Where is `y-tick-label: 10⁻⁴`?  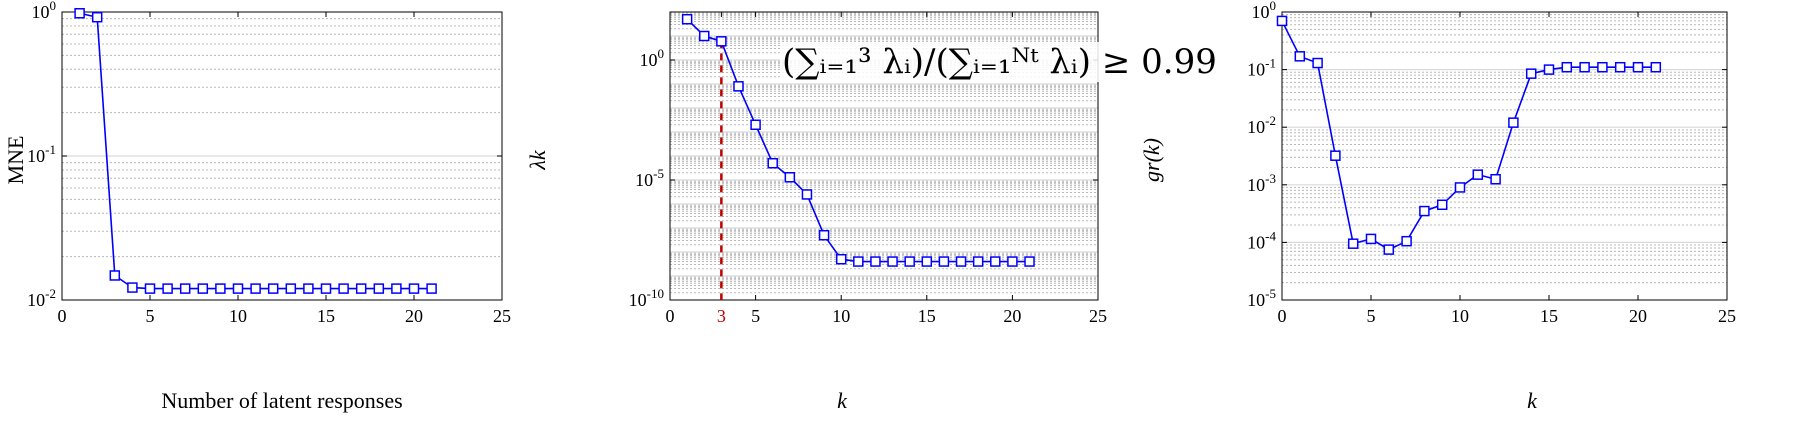
y-tick-label: 10⁻⁴ is located at coordinates (1261, 240).